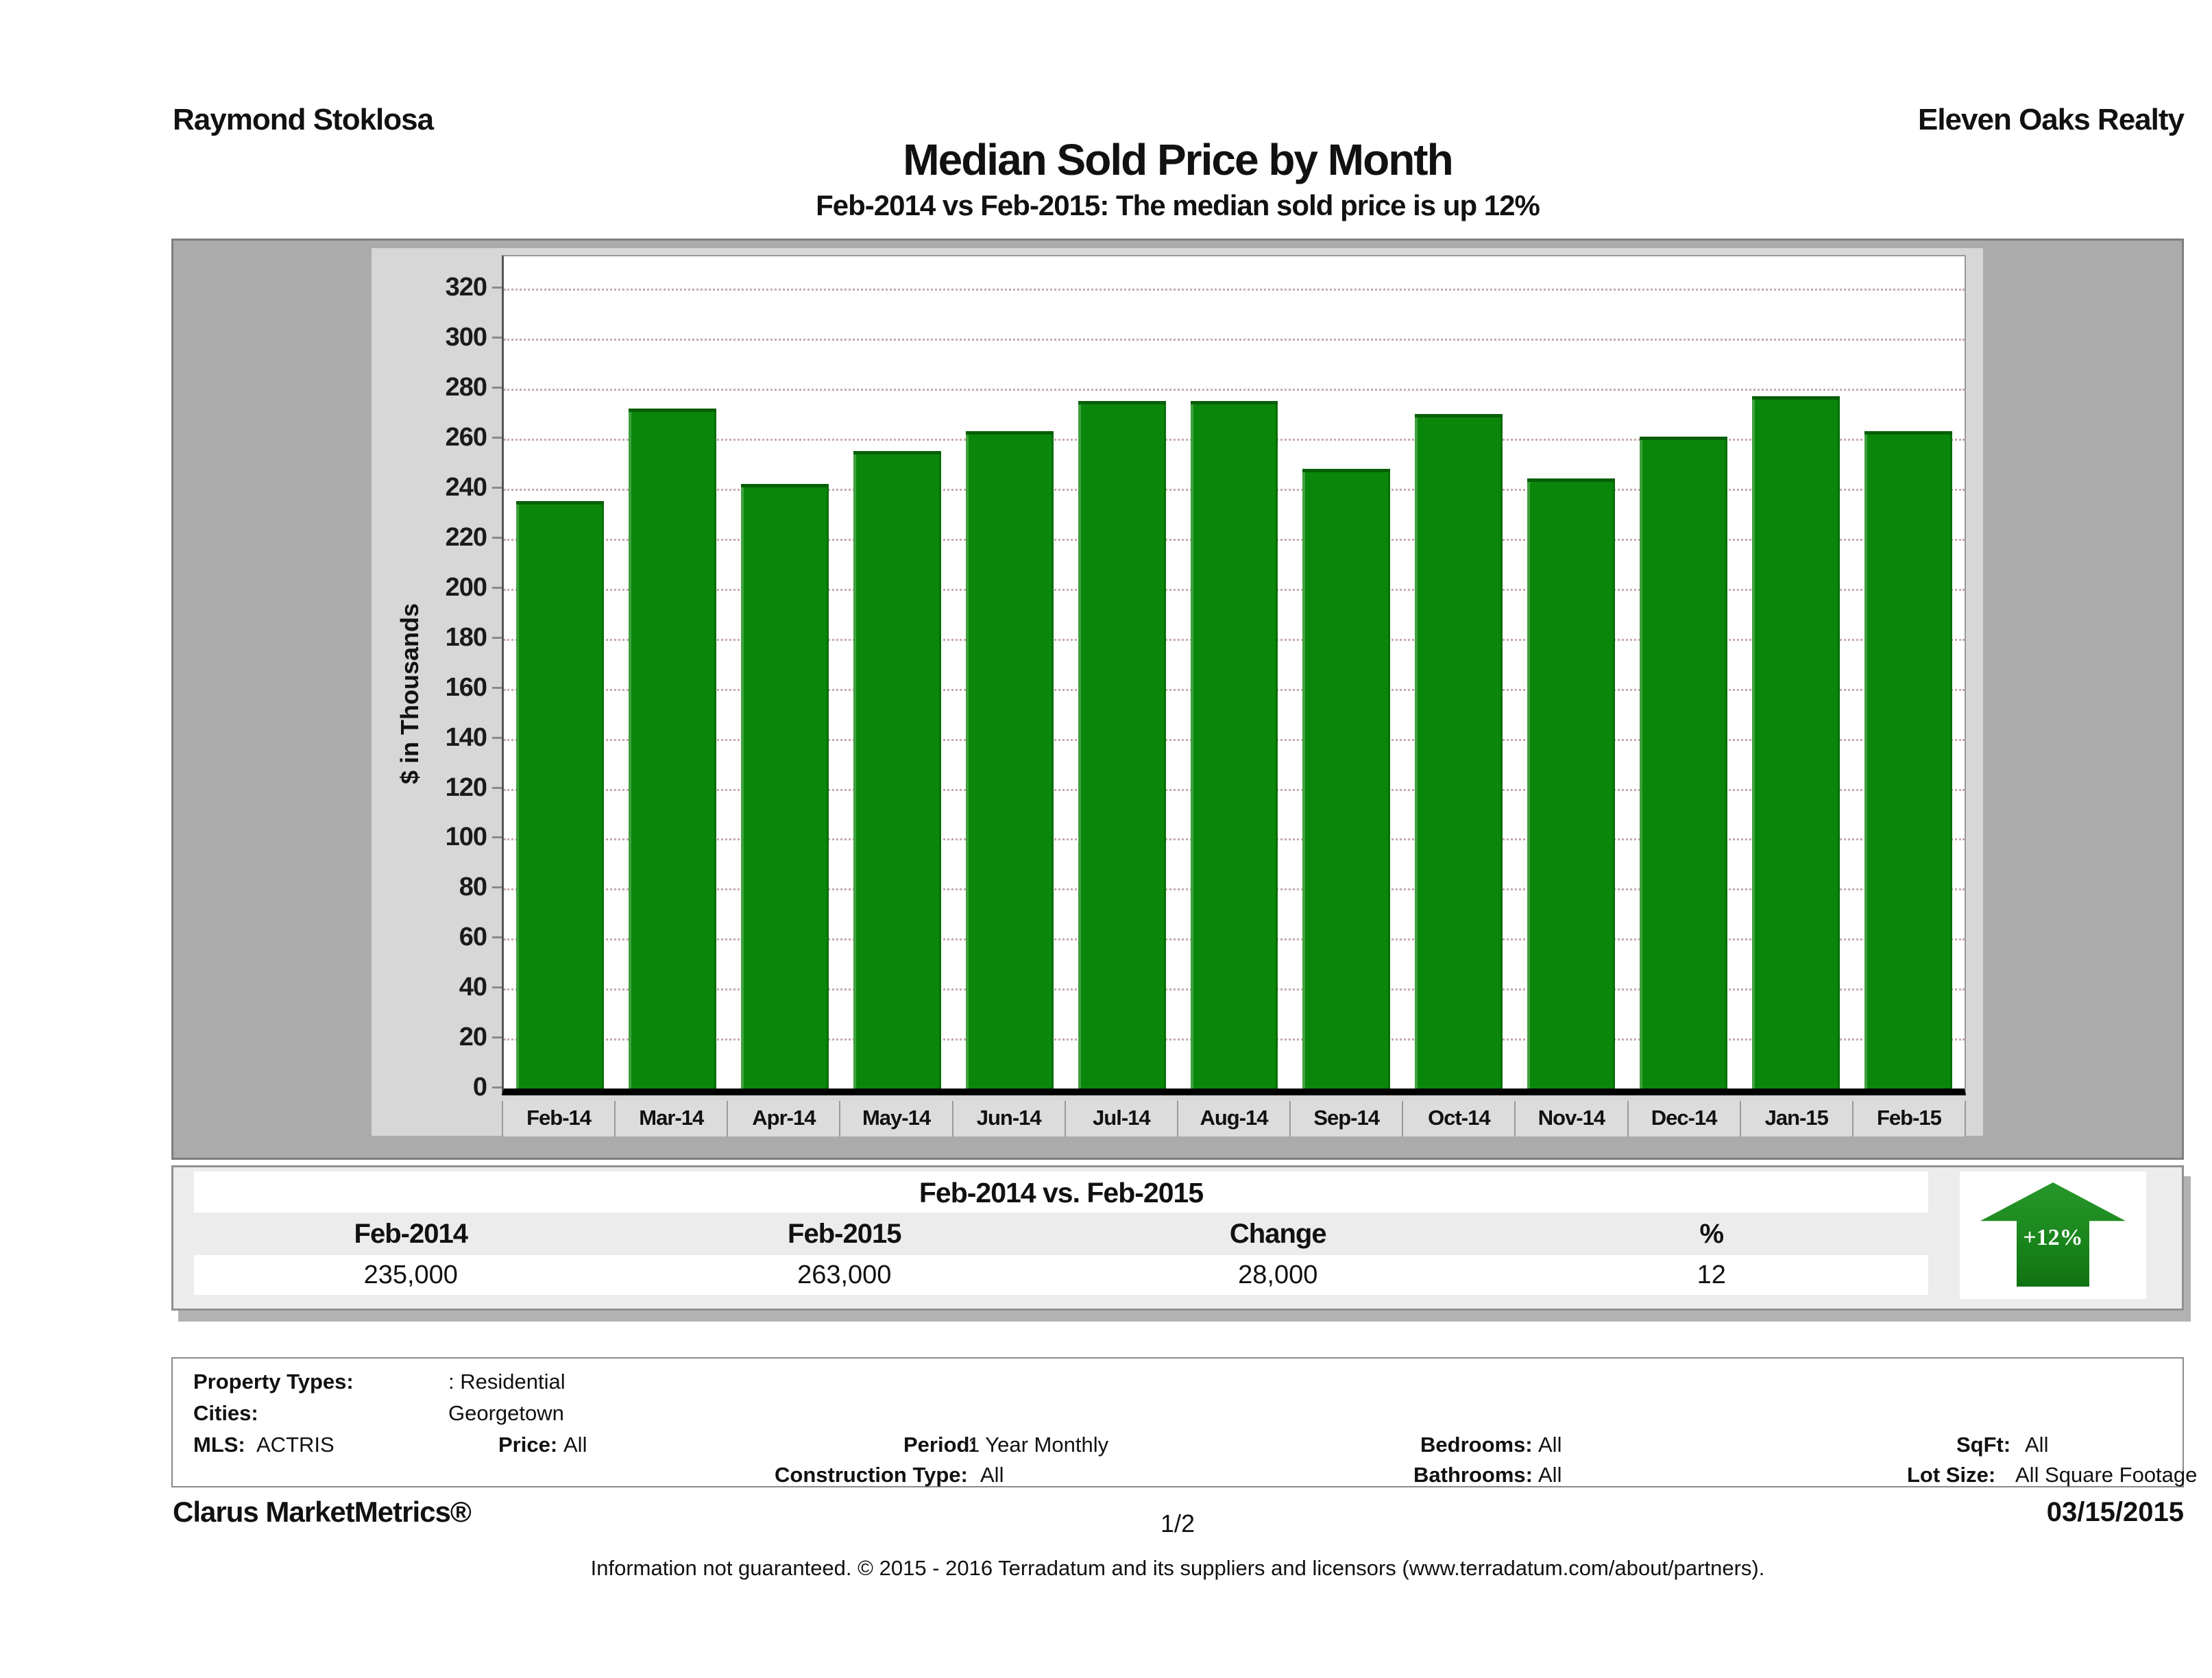  Describe the element at coordinates (1477, 1445) in the screenshot. I see `bedrooms-label: Bedrooms:` at that location.